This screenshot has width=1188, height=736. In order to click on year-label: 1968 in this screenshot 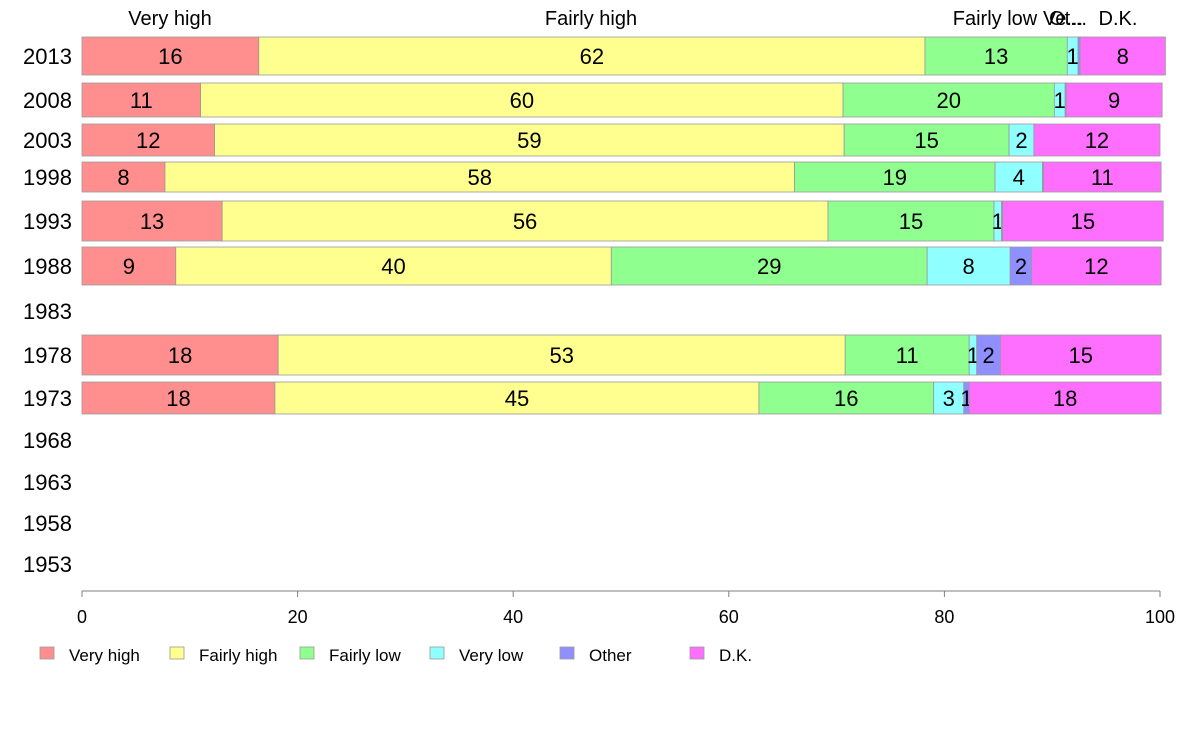, I will do `click(47, 440)`.